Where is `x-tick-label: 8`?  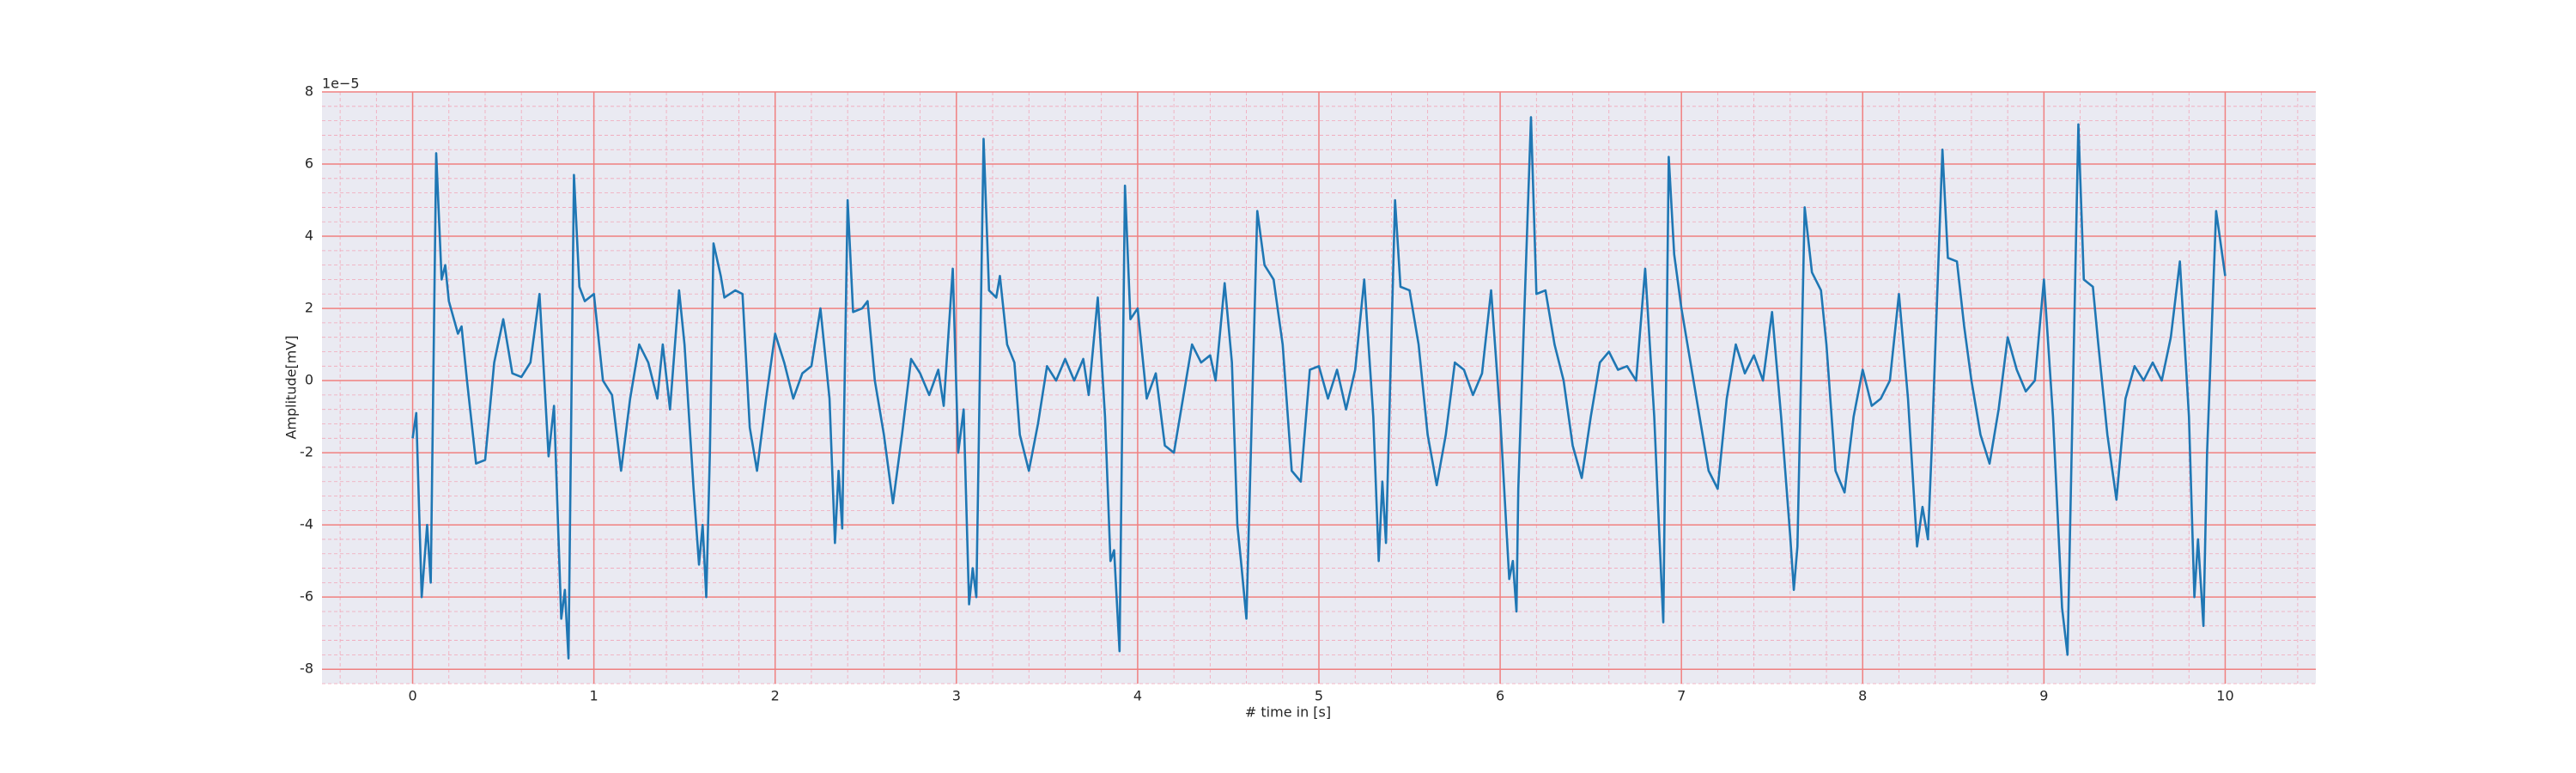
x-tick-label: 8 is located at coordinates (1863, 696).